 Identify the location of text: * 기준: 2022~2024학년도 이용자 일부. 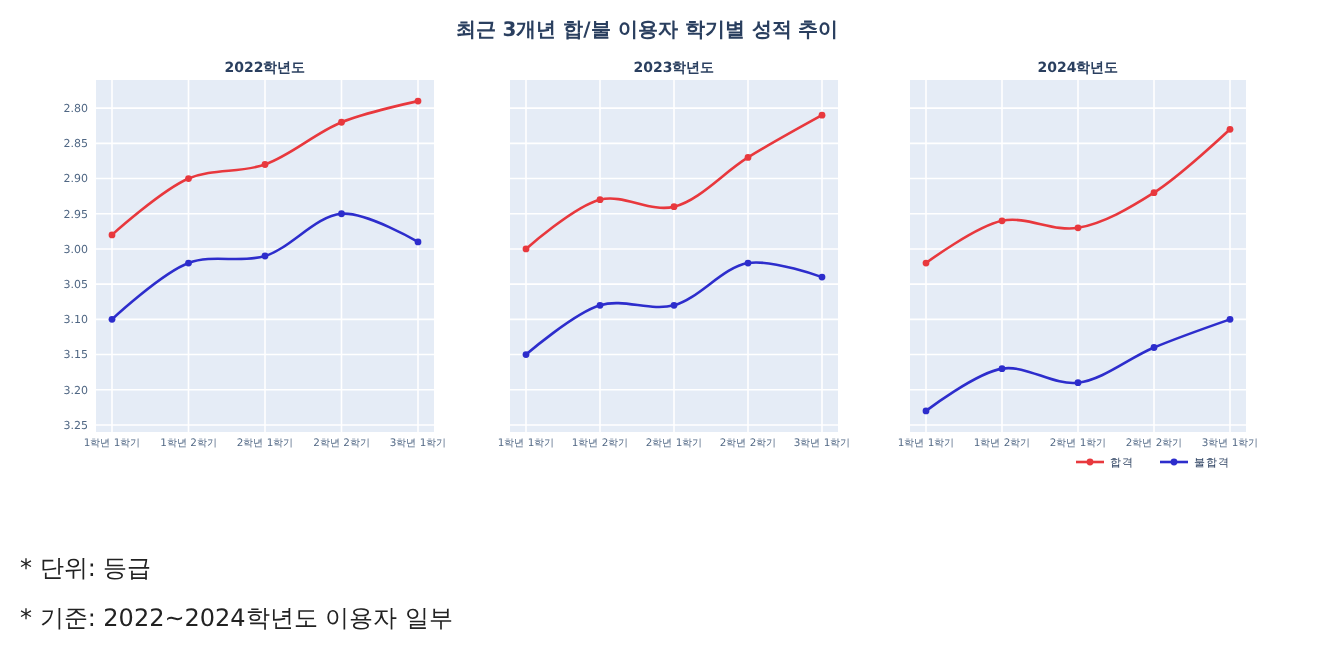
(236, 618).